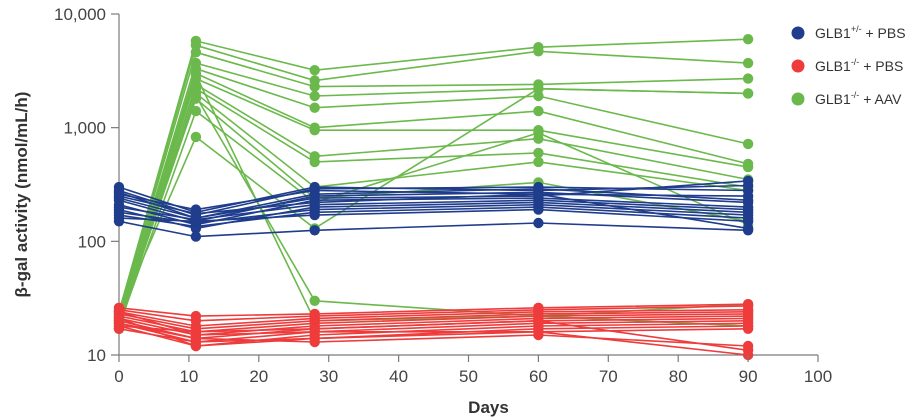  Describe the element at coordinates (818, 376) in the screenshot. I see `x-tick-label: 100` at that location.